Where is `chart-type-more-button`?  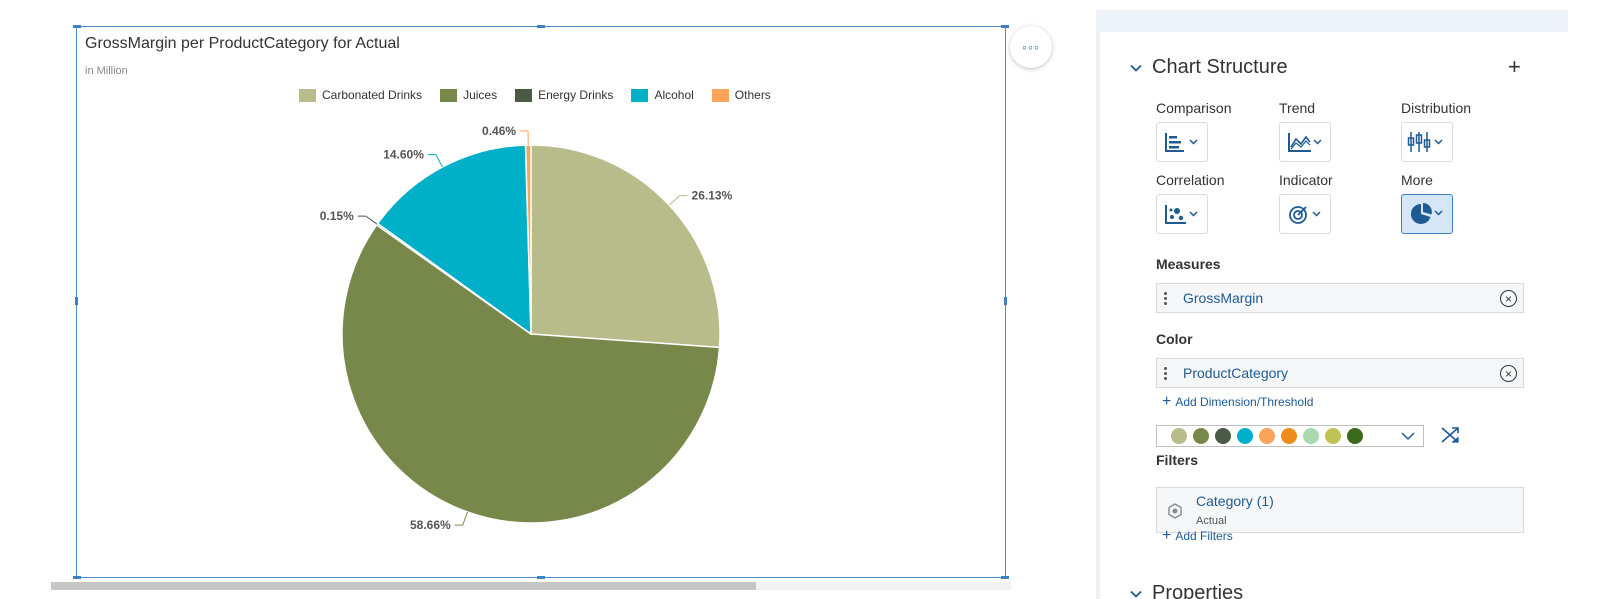
chart-type-more-button is located at coordinates (1427, 214).